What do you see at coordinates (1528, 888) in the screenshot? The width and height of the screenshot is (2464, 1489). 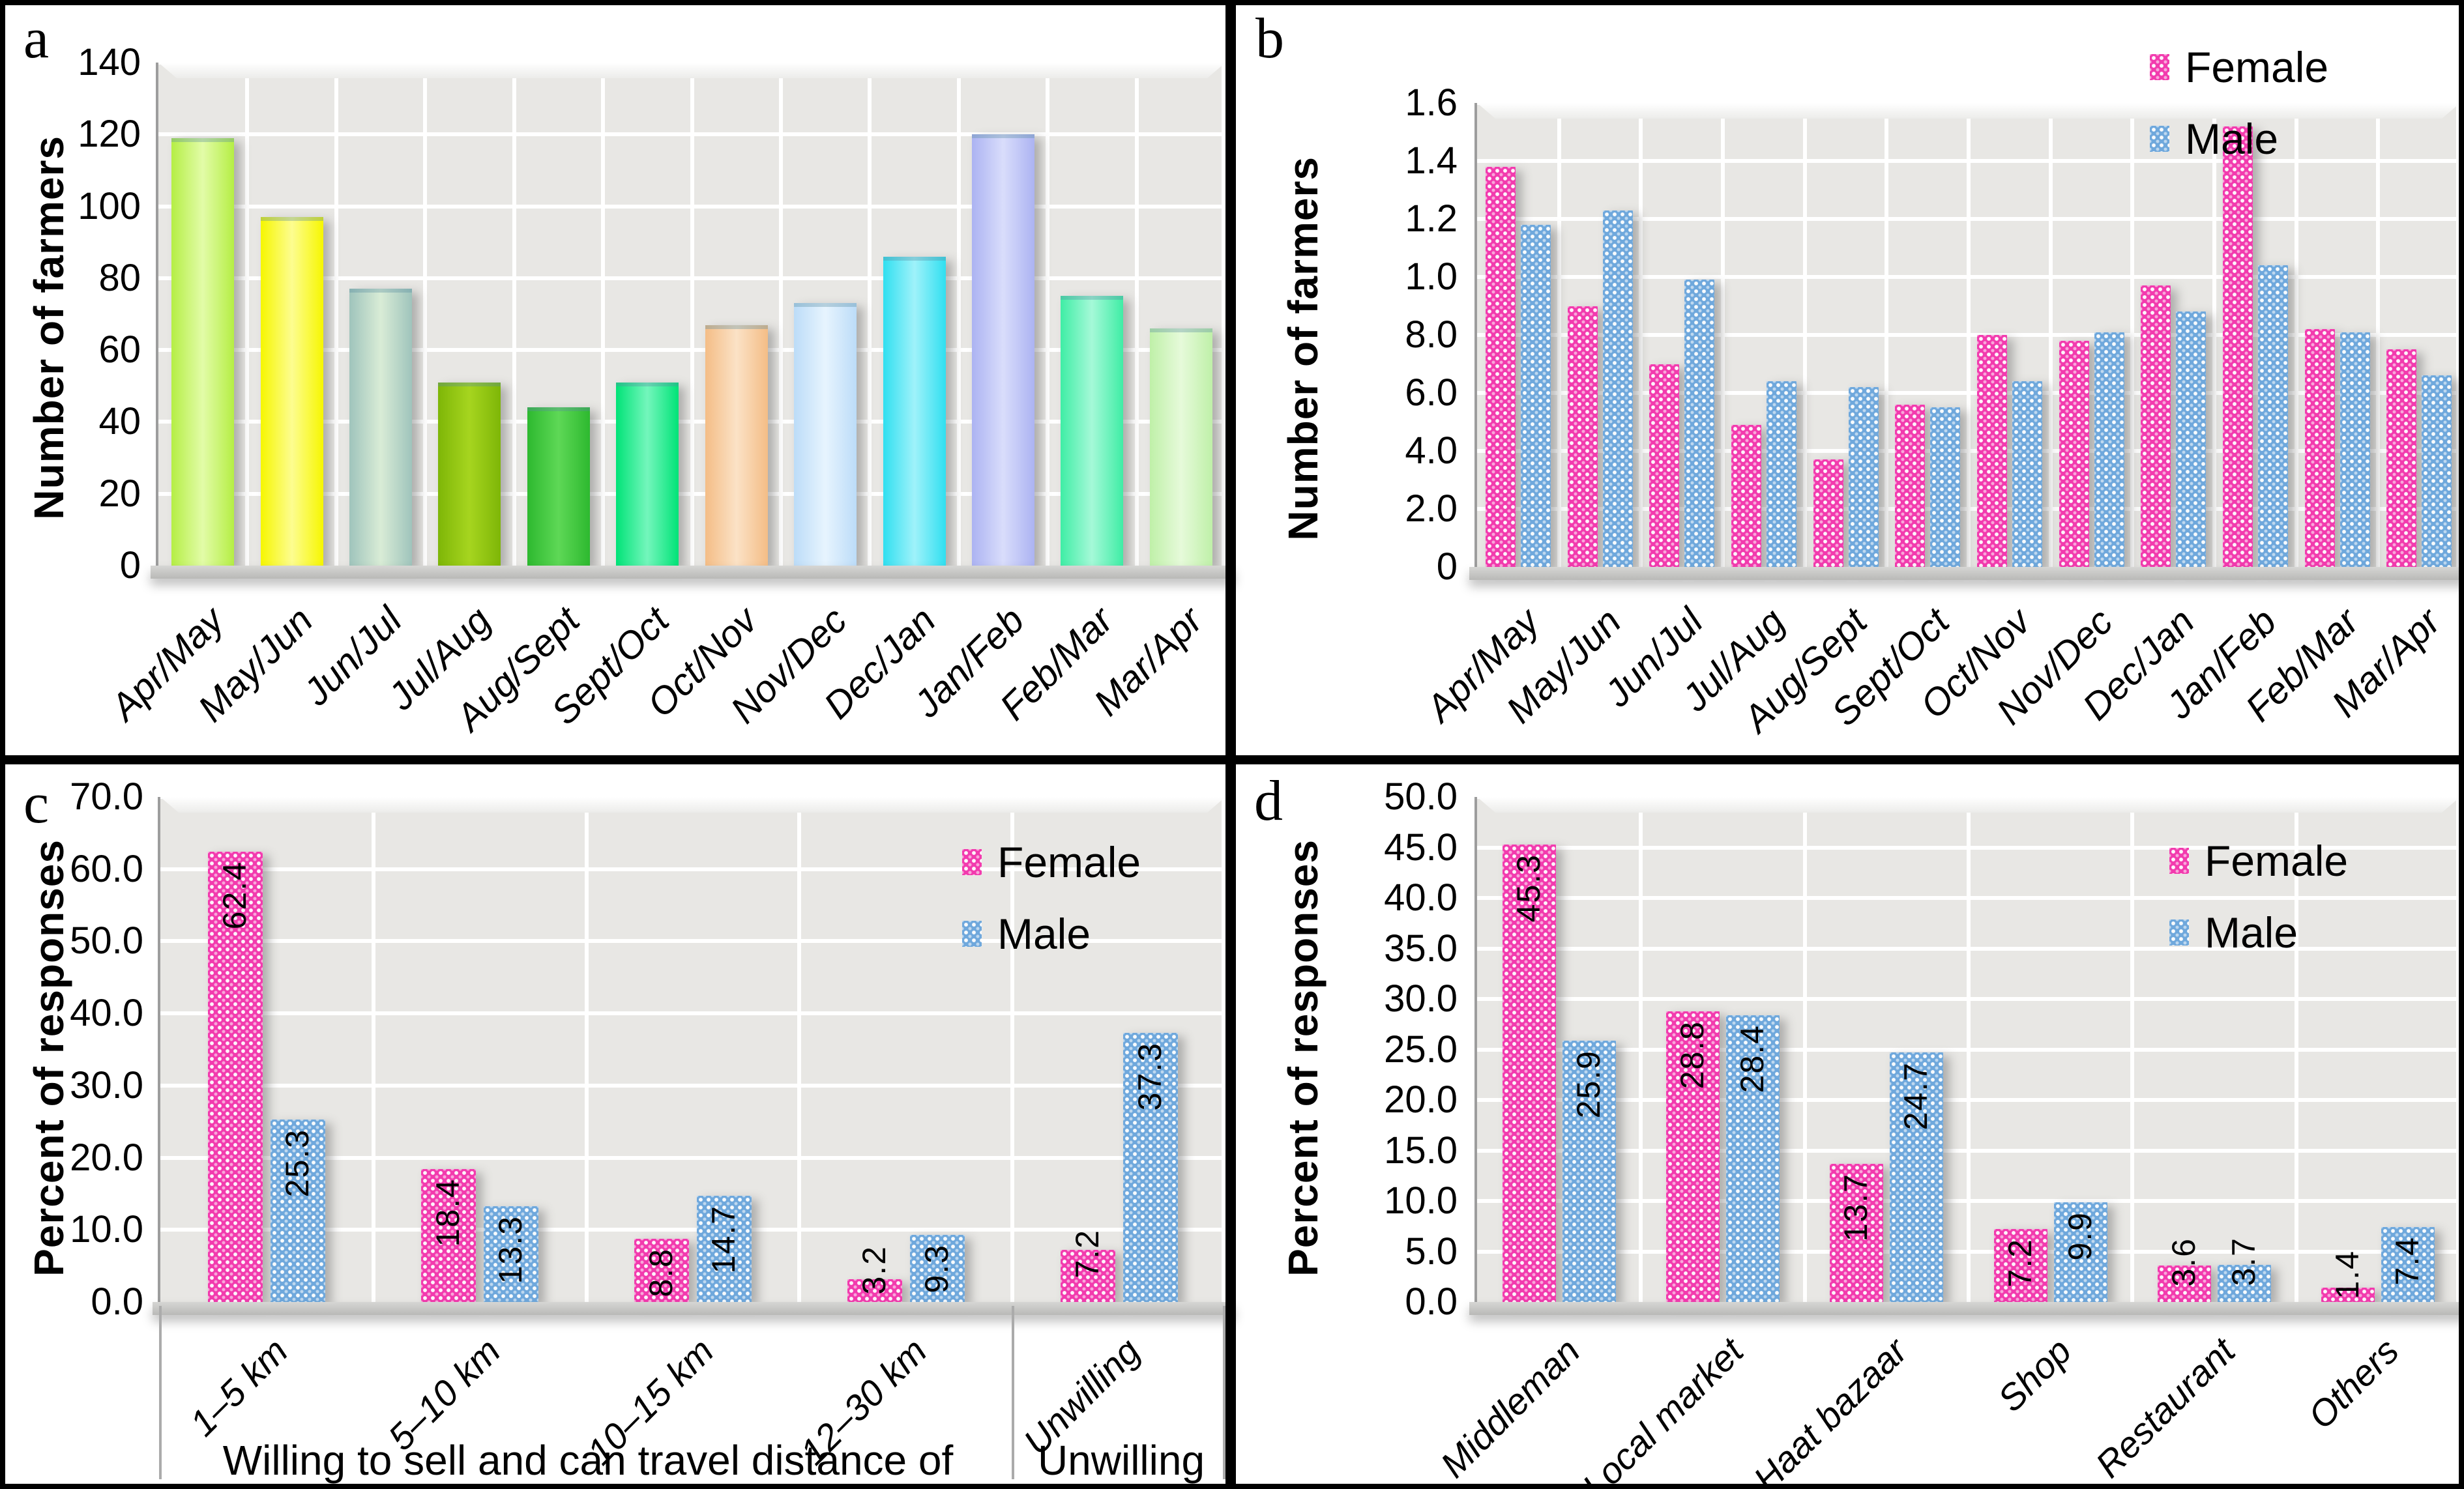 I see `data-label: 45.3` at bounding box center [1528, 888].